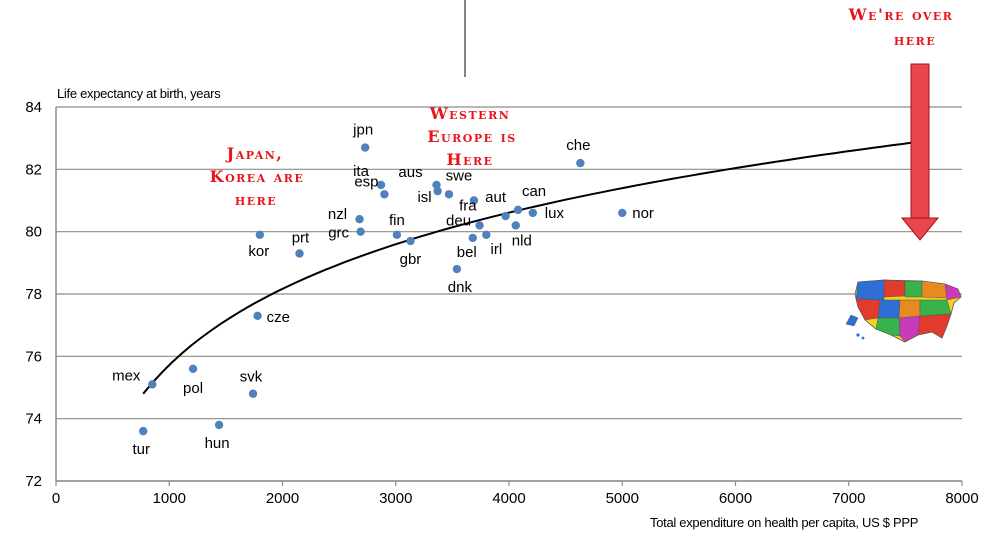 The image size is (988, 538). What do you see at coordinates (33, 107) in the screenshot?
I see `y-tick-label: 84` at bounding box center [33, 107].